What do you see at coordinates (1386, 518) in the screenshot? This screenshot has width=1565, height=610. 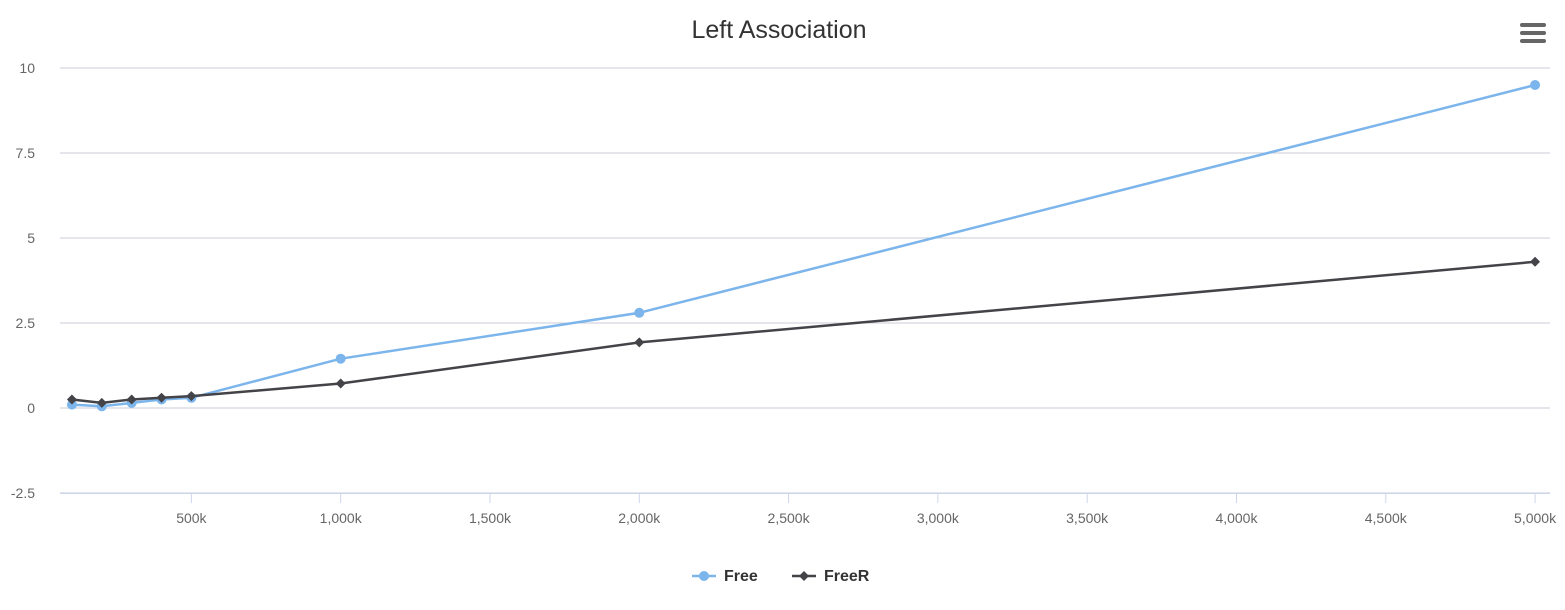 I see `x-tick-label: 4,500k` at bounding box center [1386, 518].